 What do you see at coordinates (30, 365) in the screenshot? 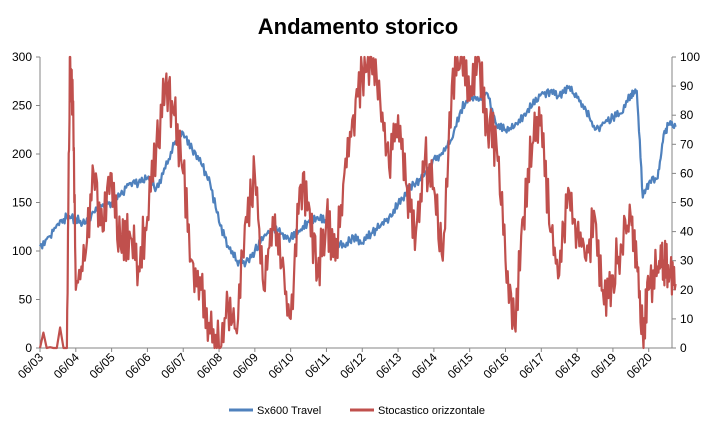
I see `x-tick-label: 06/03` at bounding box center [30, 365].